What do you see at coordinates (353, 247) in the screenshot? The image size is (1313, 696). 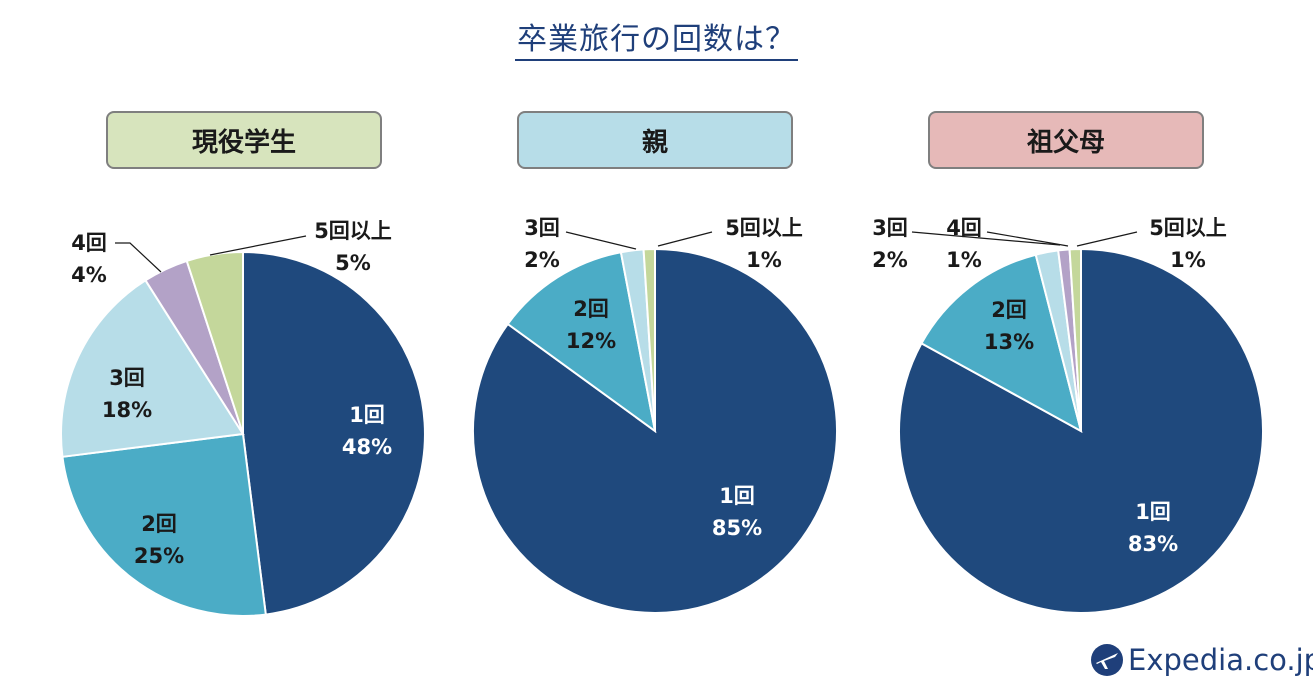 I see `pie-0-label-4: 5回以上 5%` at bounding box center [353, 247].